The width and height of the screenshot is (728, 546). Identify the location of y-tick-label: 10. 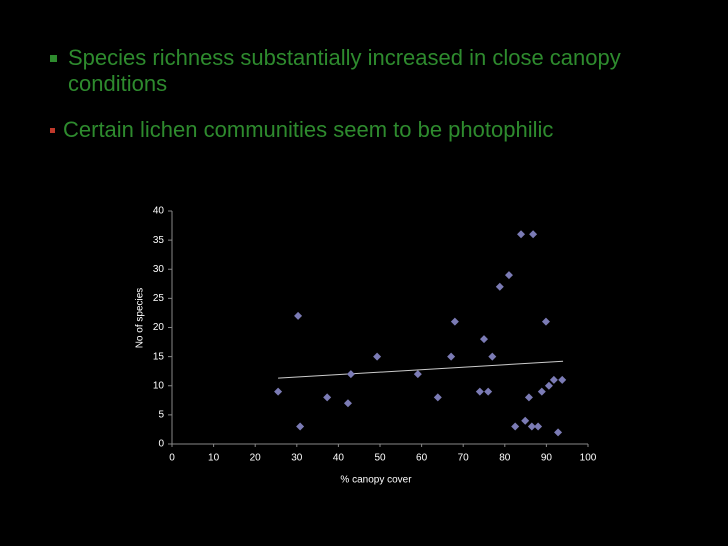
(159, 385).